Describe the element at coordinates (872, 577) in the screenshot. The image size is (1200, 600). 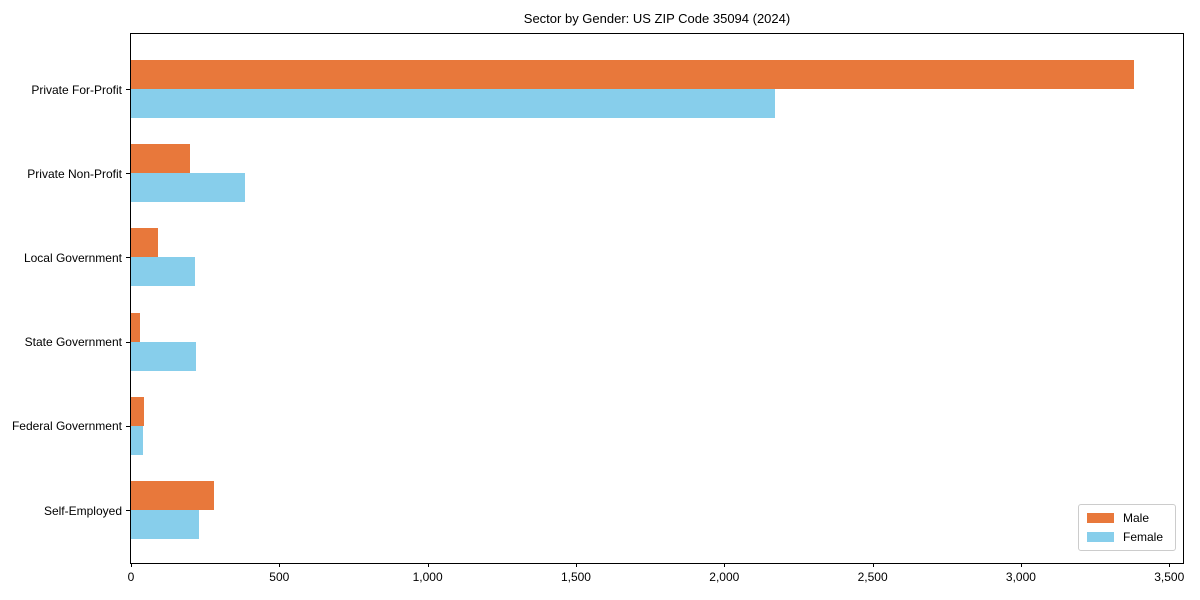
I see `x-tick-label: 2,500` at that location.